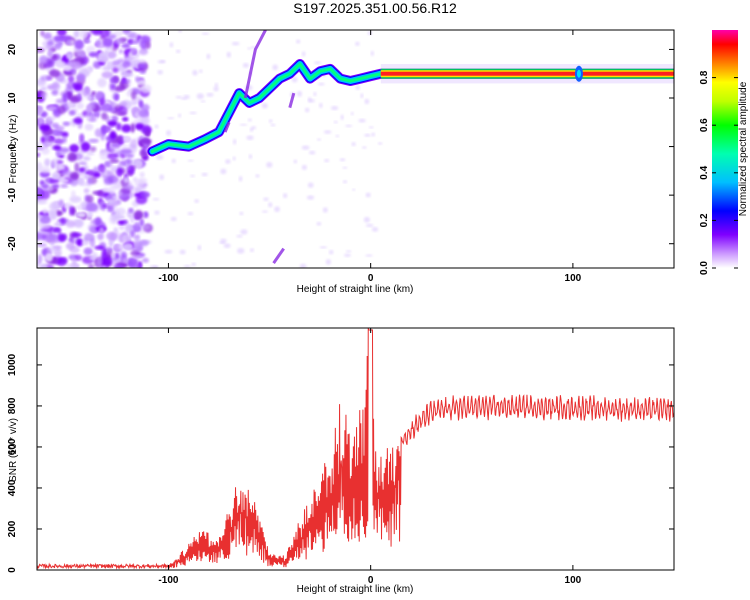 This screenshot has width=750, height=600. What do you see at coordinates (527, 73) in the screenshot?
I see `carrier-core` at bounding box center [527, 73].